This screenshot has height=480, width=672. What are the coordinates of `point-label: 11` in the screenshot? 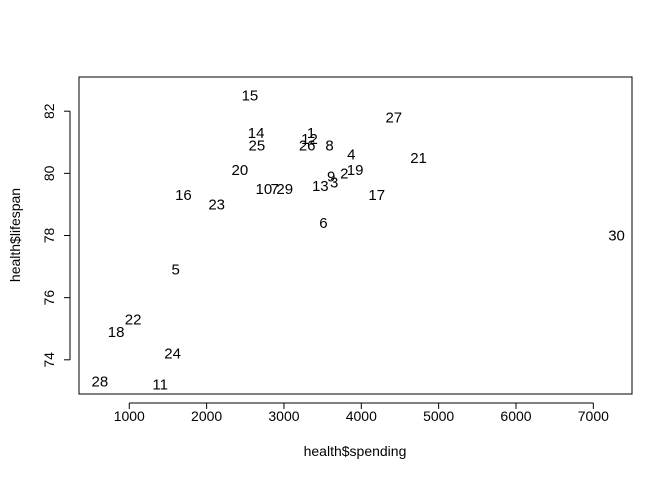 It's located at (160, 385).